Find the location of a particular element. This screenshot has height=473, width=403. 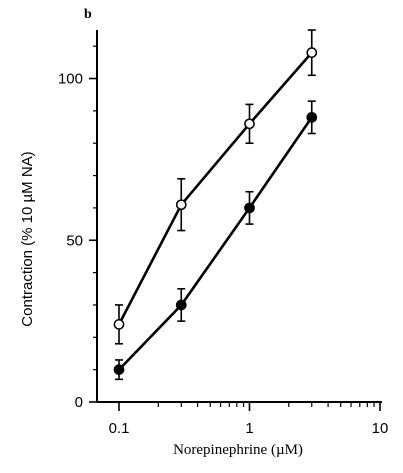

x-tick-label: 10 is located at coordinates (380, 428).